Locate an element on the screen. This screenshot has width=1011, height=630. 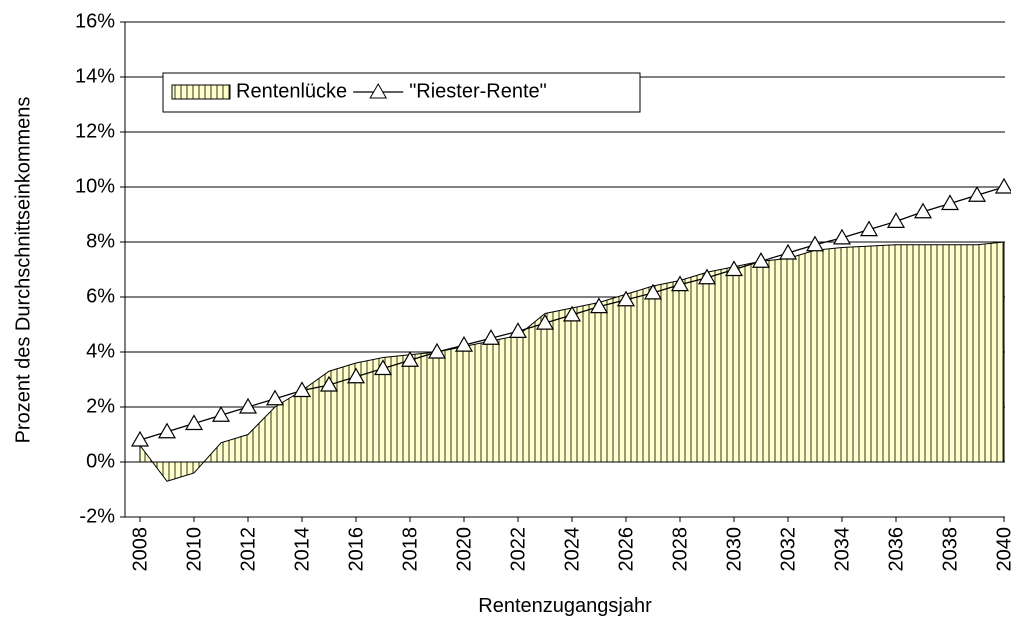
y-tick-label: 12% is located at coordinates (95, 131).